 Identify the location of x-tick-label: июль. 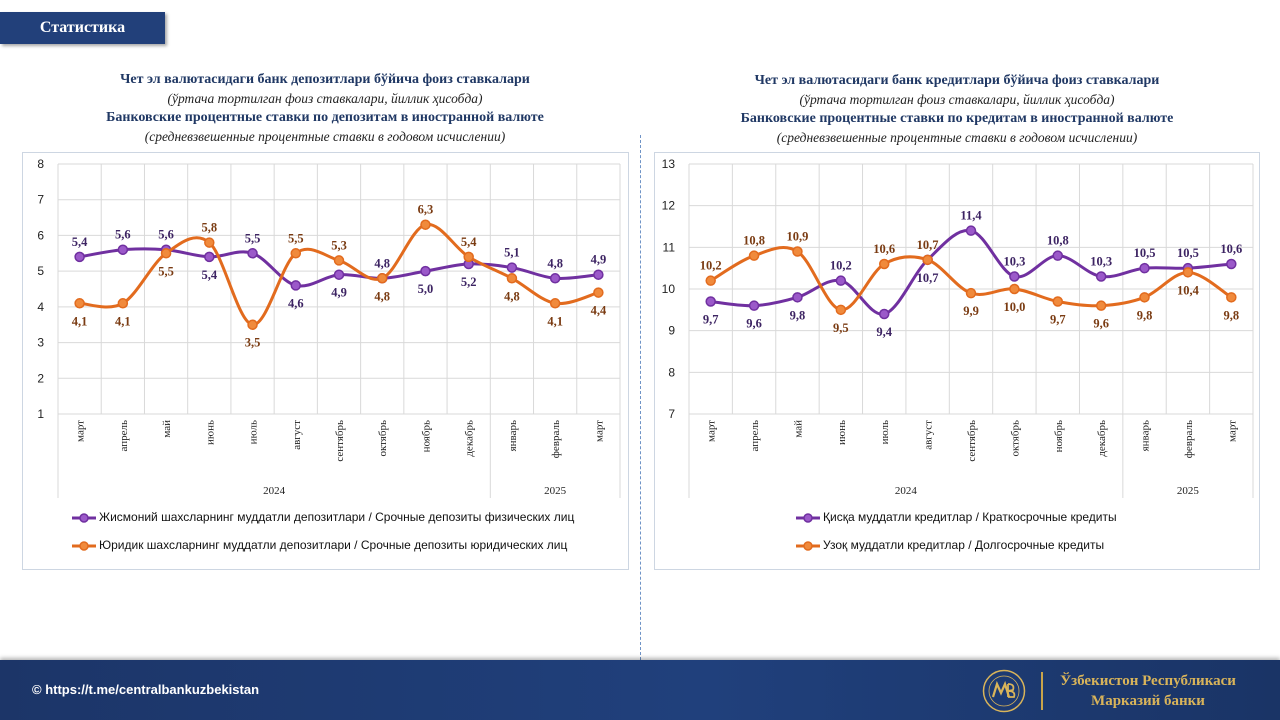
(885, 432).